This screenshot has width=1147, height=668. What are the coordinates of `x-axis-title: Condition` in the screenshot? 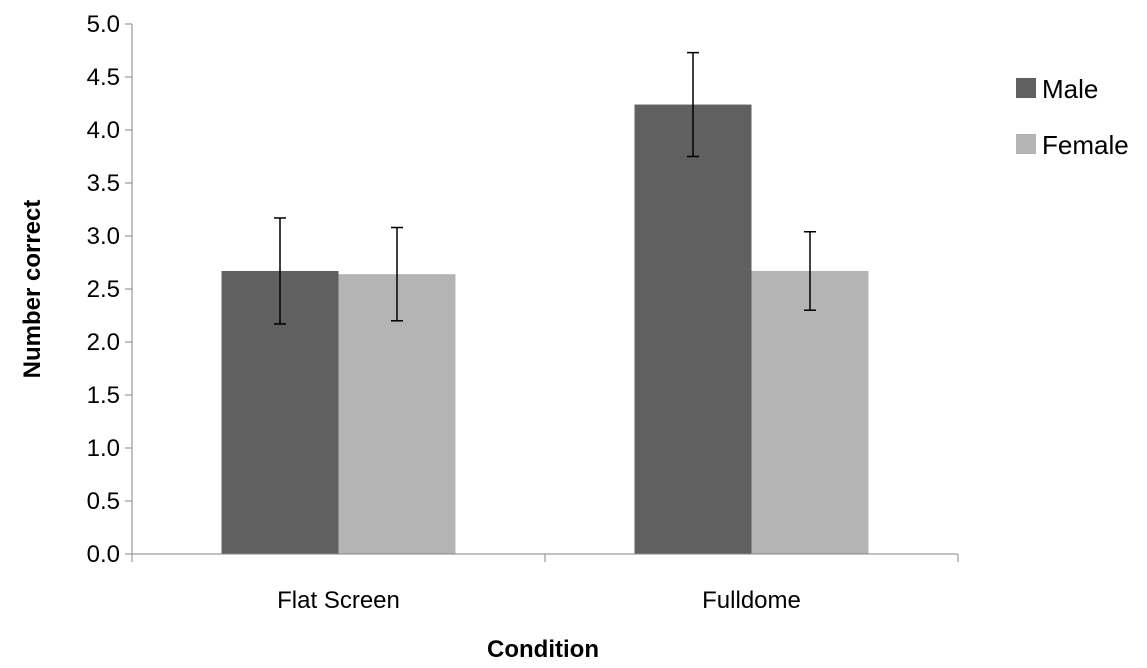 It's located at (543, 649).